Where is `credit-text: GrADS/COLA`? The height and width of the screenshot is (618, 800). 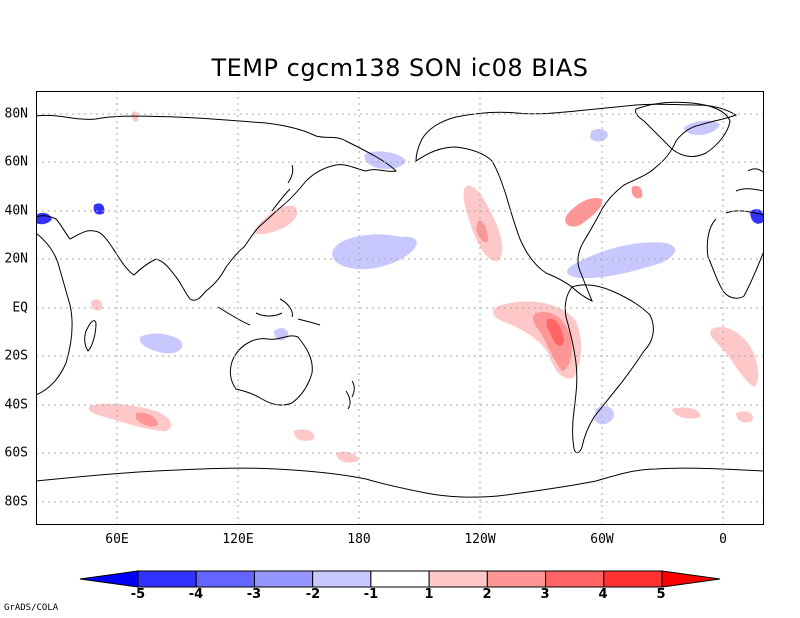
credit-text: GrADS/COLA is located at coordinates (31, 608).